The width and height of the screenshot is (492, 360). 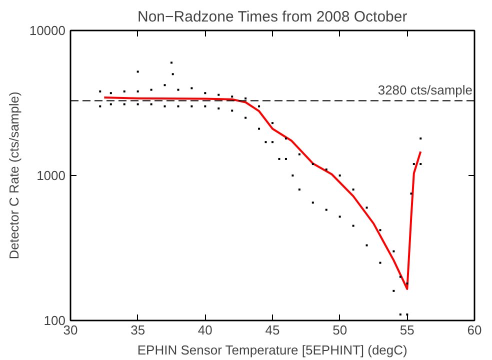 What do you see at coordinates (272, 350) in the screenshot?
I see `x-axis-title: EPHIN Sensor Temperature [5EPHINT] (degC)` at bounding box center [272, 350].